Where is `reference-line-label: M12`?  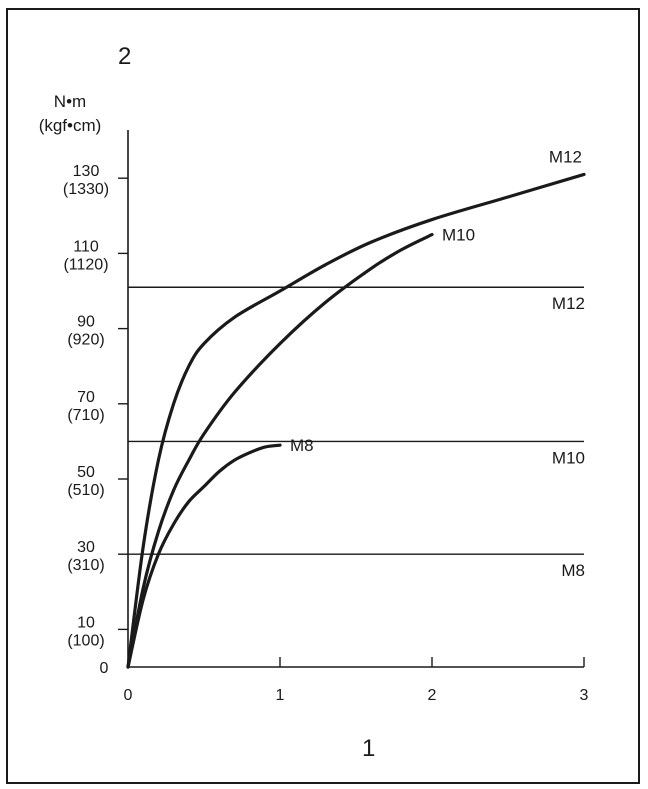
reference-line-label: M12 is located at coordinates (568, 303).